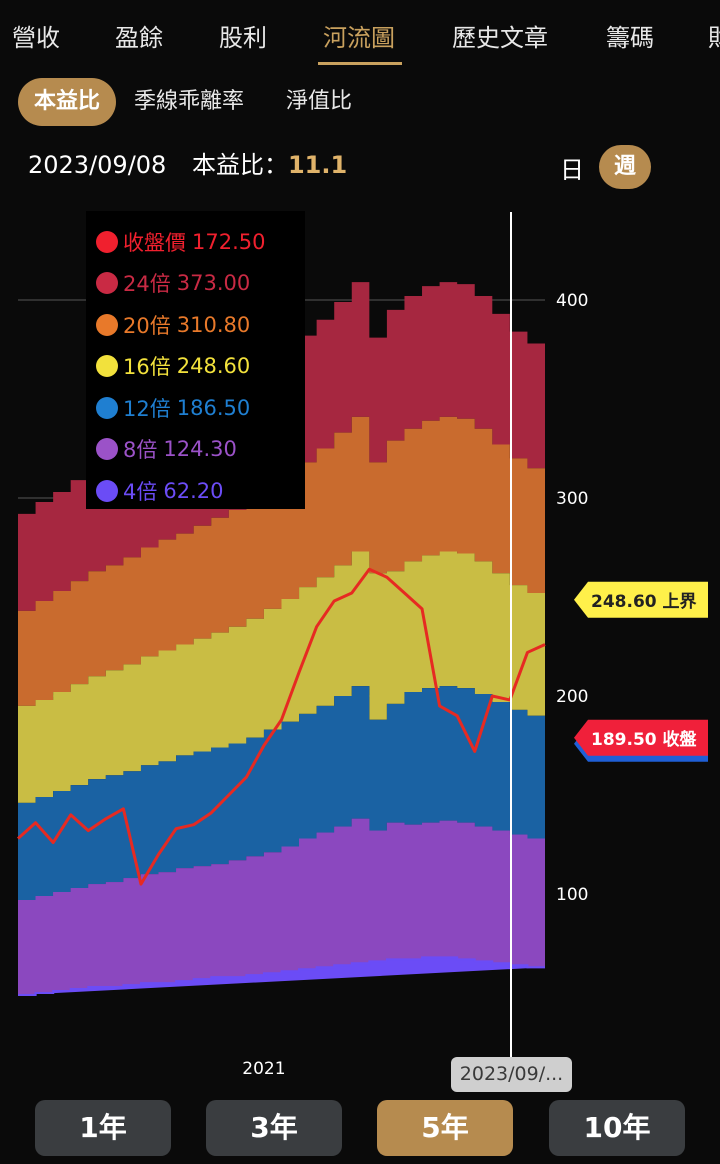 The height and width of the screenshot is (1164, 720). Describe the element at coordinates (239, 165) in the screenshot. I see `info-label: 本益比：` at that location.